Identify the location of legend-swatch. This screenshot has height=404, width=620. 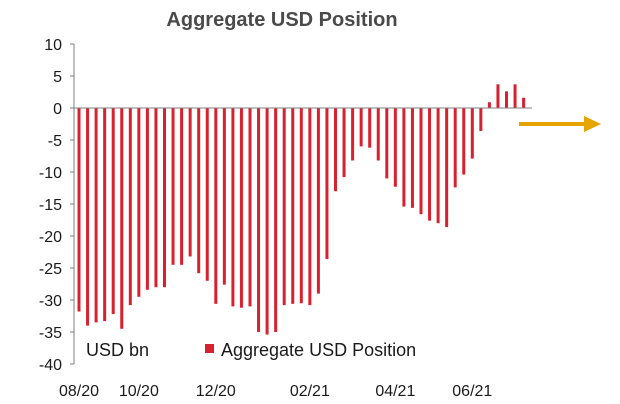
(209, 348).